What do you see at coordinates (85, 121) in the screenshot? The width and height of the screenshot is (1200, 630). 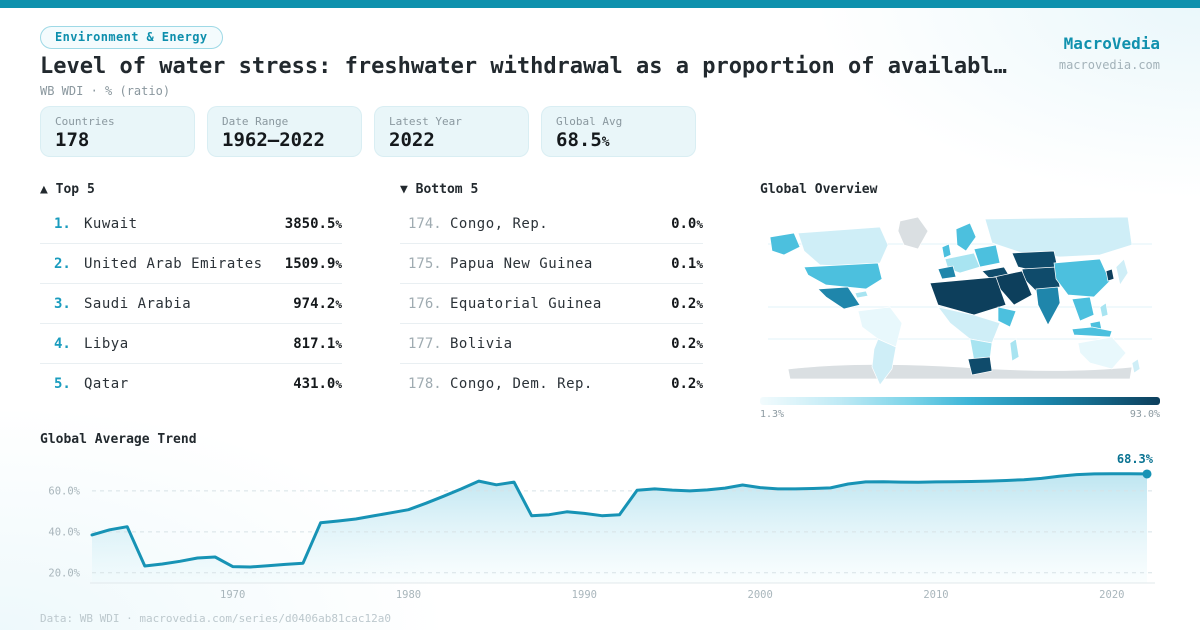 I see `stat-label: Countries` at bounding box center [85, 121].